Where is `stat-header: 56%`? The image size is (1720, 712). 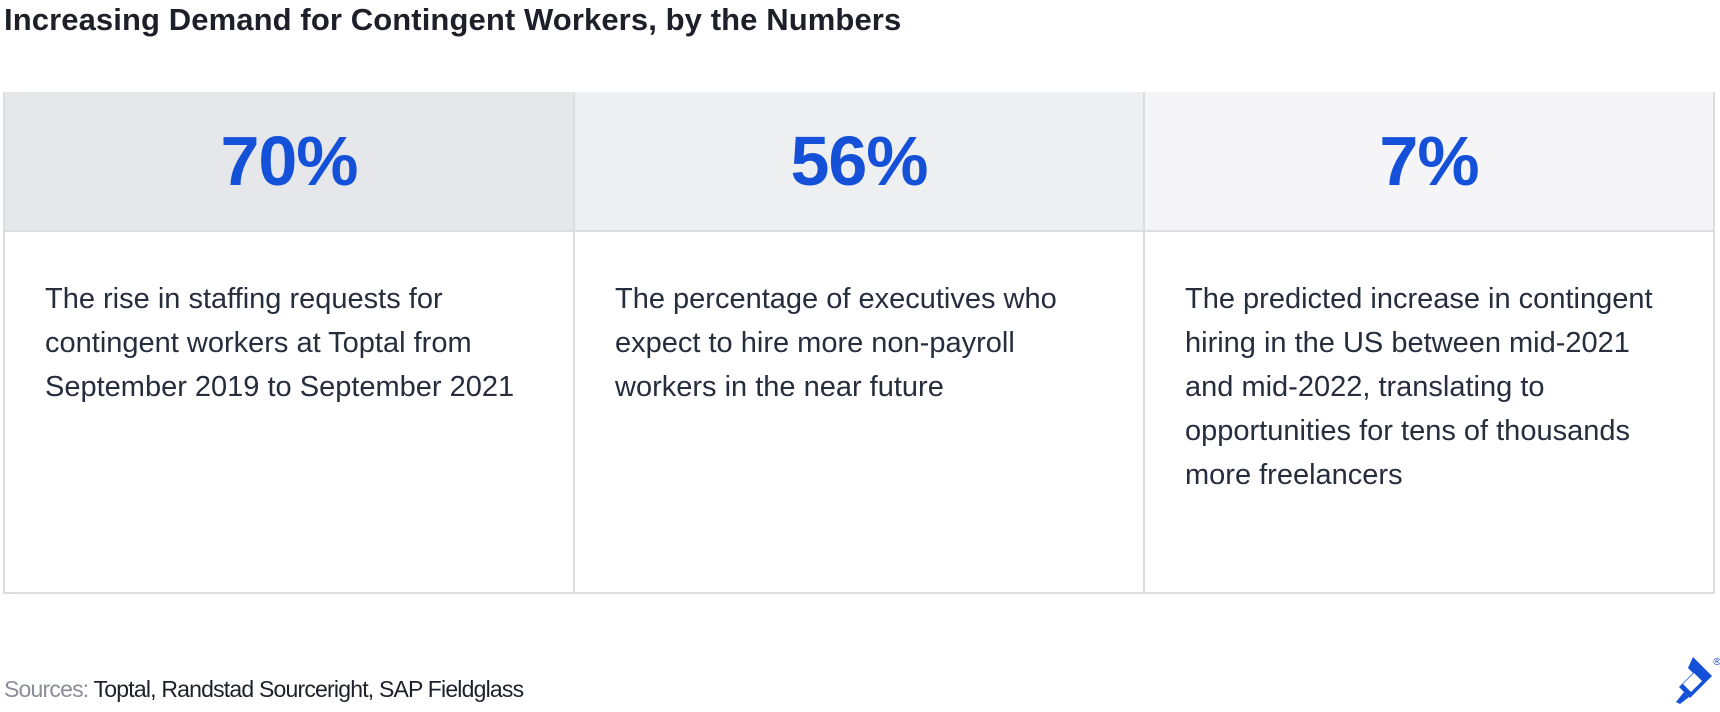 stat-header: 56% is located at coordinates (859, 162).